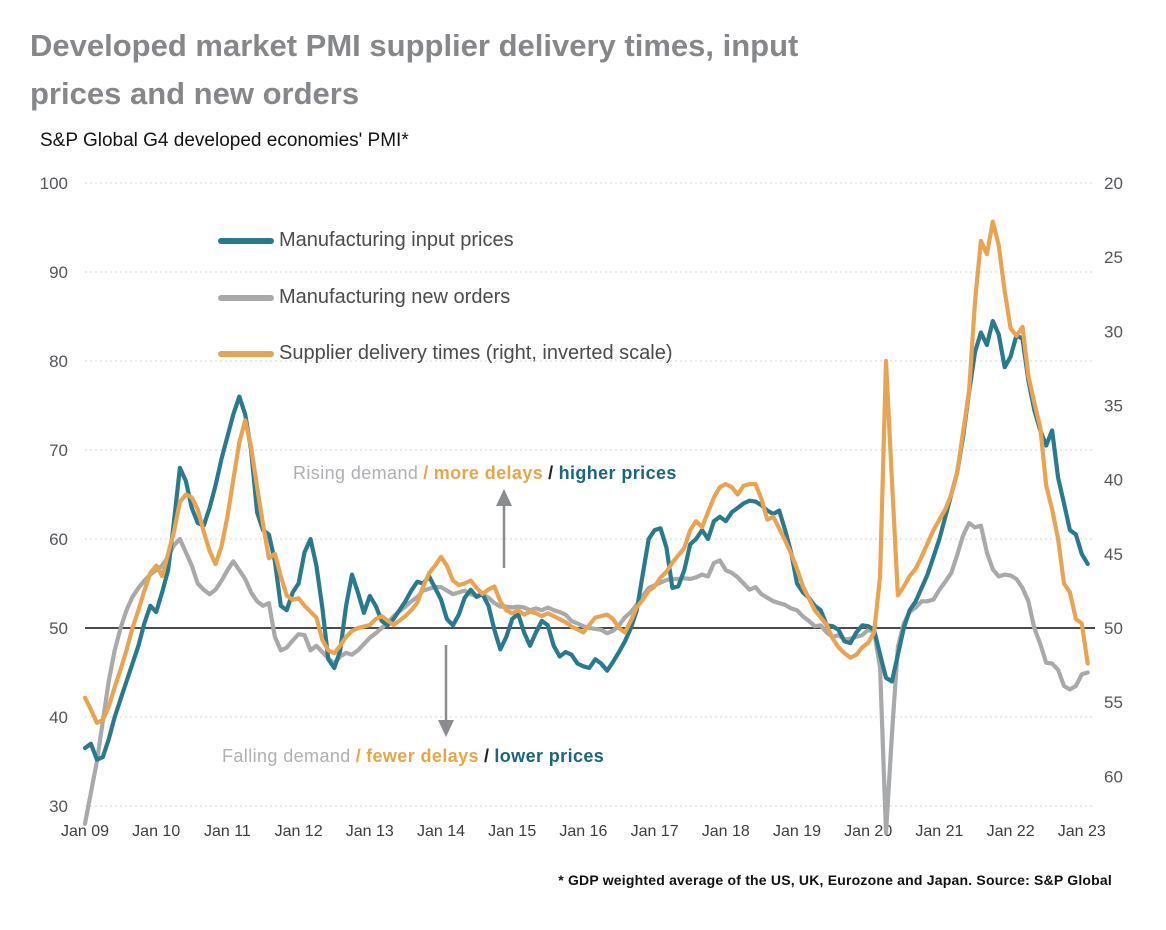 The width and height of the screenshot is (1166, 930). I want to click on annotation-text: fewer delays, so click(422, 756).